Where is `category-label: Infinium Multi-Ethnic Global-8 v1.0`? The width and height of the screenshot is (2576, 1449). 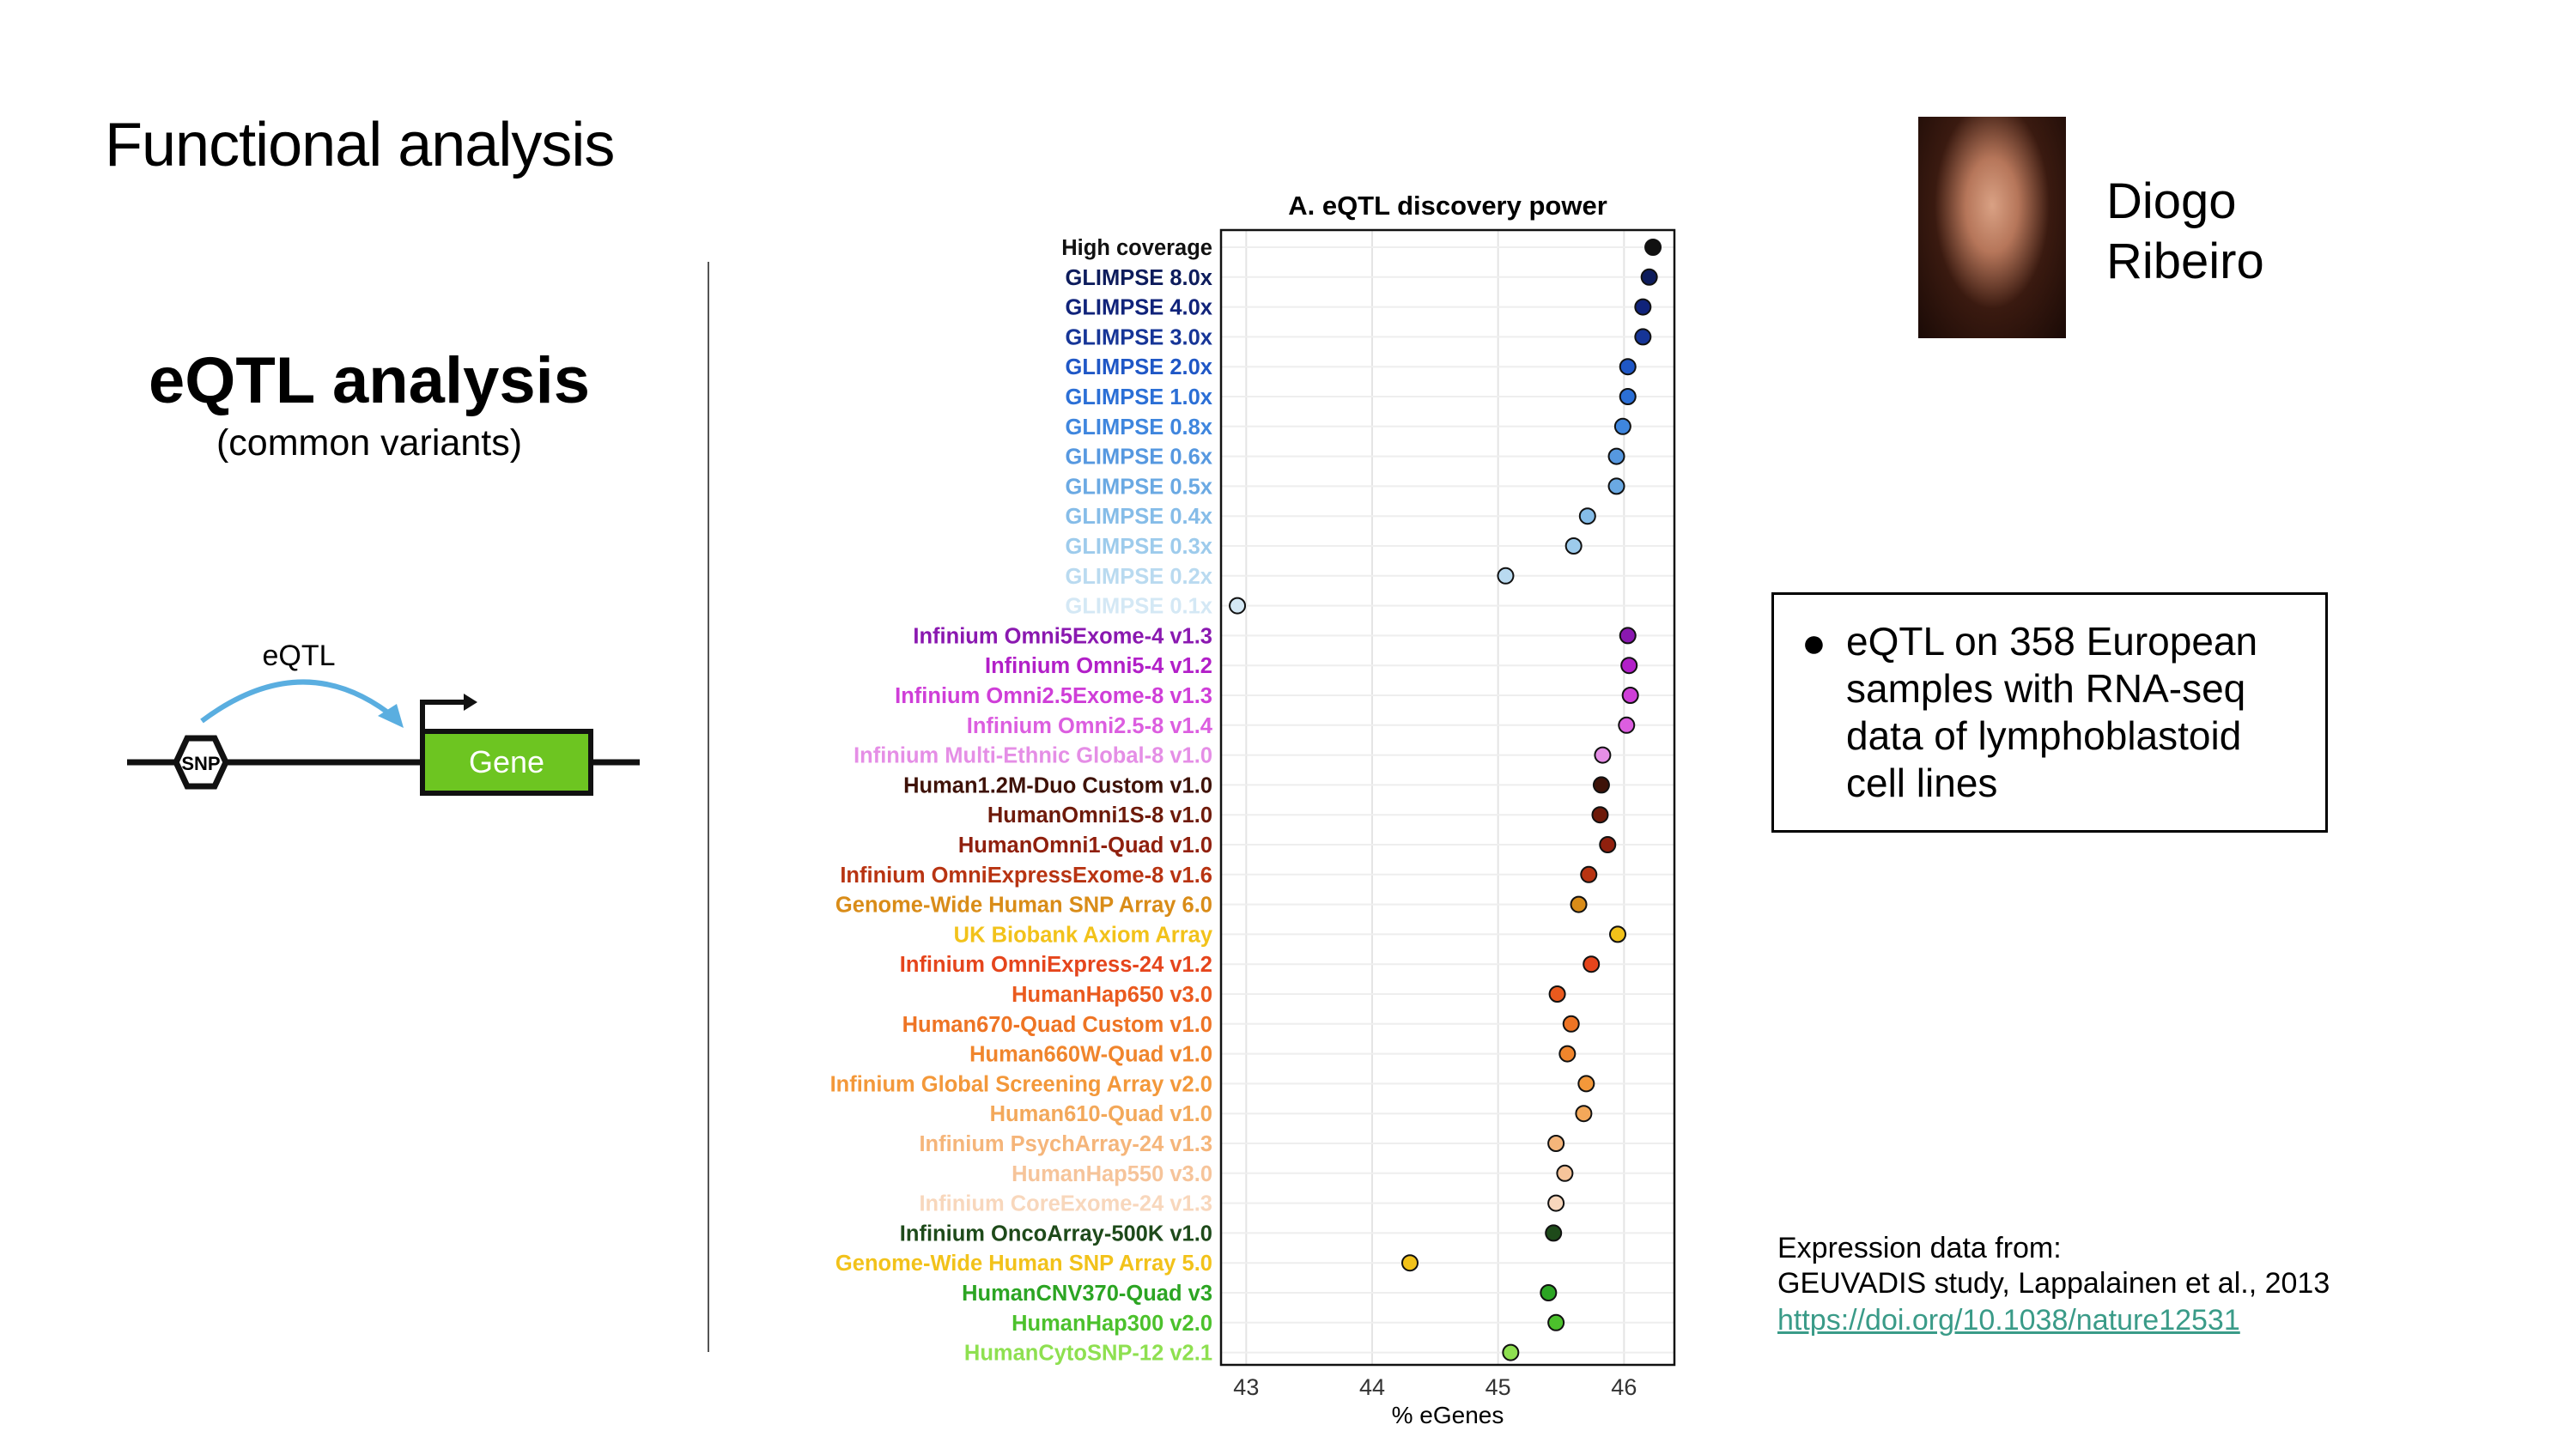 category-label: Infinium Multi-Ethnic Global-8 v1.0 is located at coordinates (1033, 756).